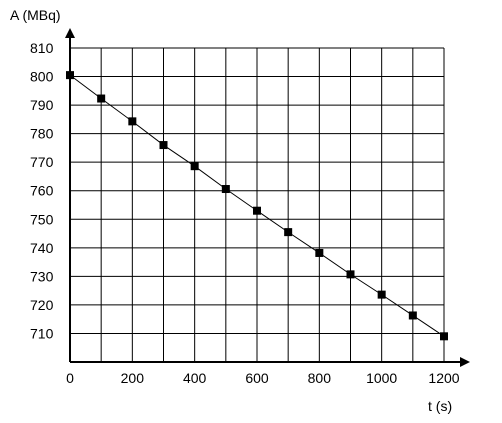  I want to click on y-tick-label: 740, so click(42, 248).